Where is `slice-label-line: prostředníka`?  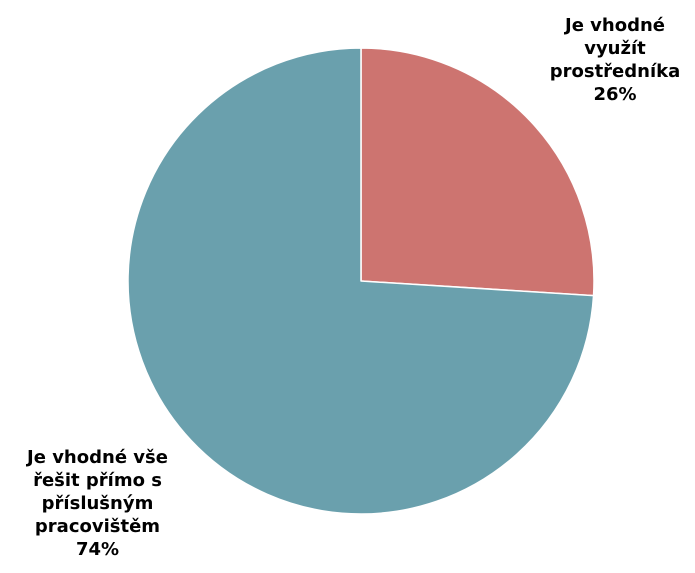 slice-label-line: prostředníka is located at coordinates (615, 71).